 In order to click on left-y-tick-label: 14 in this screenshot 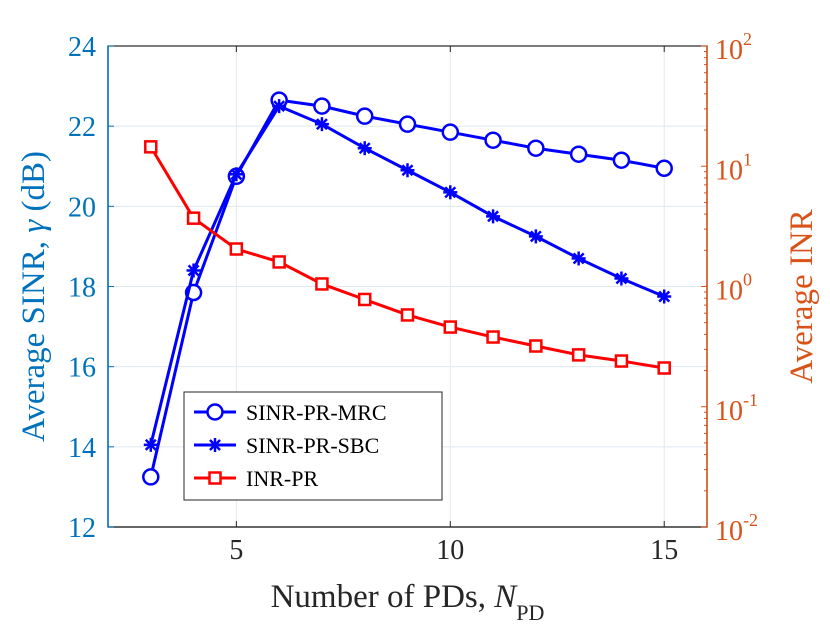, I will do `click(82, 448)`.